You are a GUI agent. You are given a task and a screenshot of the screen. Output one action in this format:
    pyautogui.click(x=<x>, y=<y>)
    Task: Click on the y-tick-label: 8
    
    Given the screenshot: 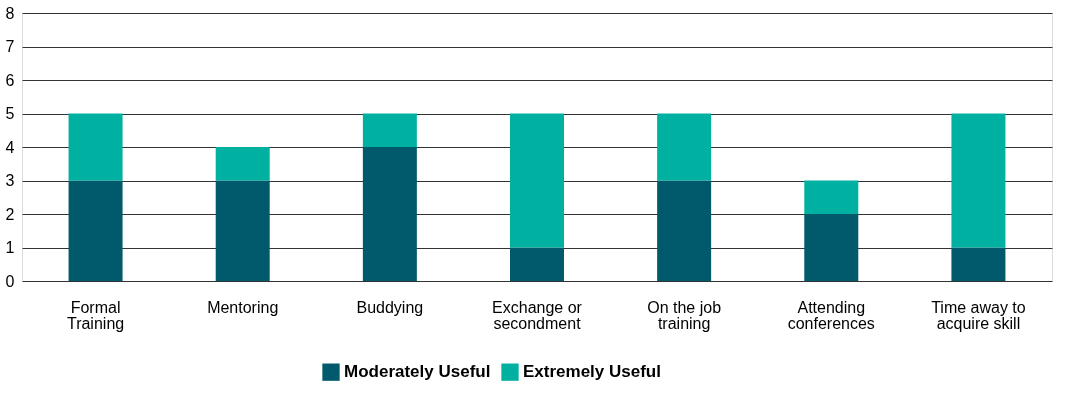 What is the action you would take?
    pyautogui.click(x=10, y=13)
    